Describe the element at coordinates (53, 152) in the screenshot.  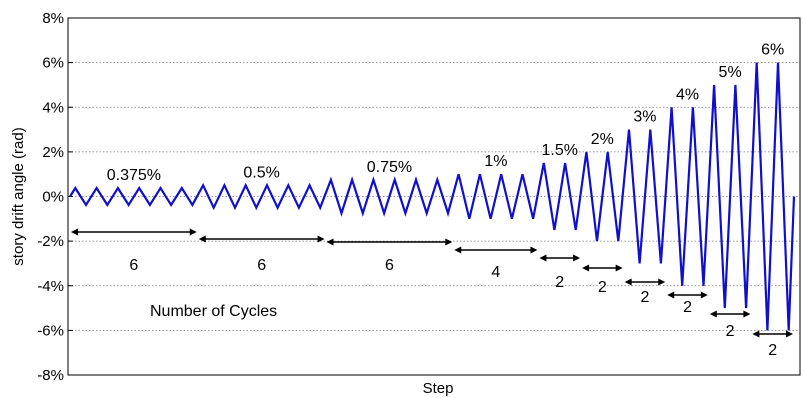
I see `y-tick-label: 2%` at that location.